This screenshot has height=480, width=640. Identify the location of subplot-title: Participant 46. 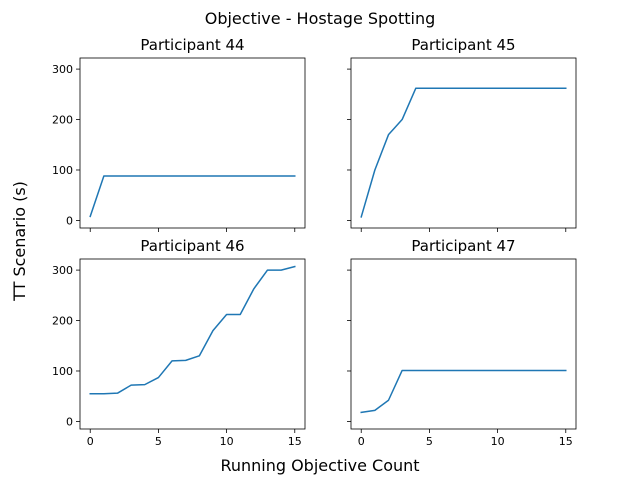
(192, 246).